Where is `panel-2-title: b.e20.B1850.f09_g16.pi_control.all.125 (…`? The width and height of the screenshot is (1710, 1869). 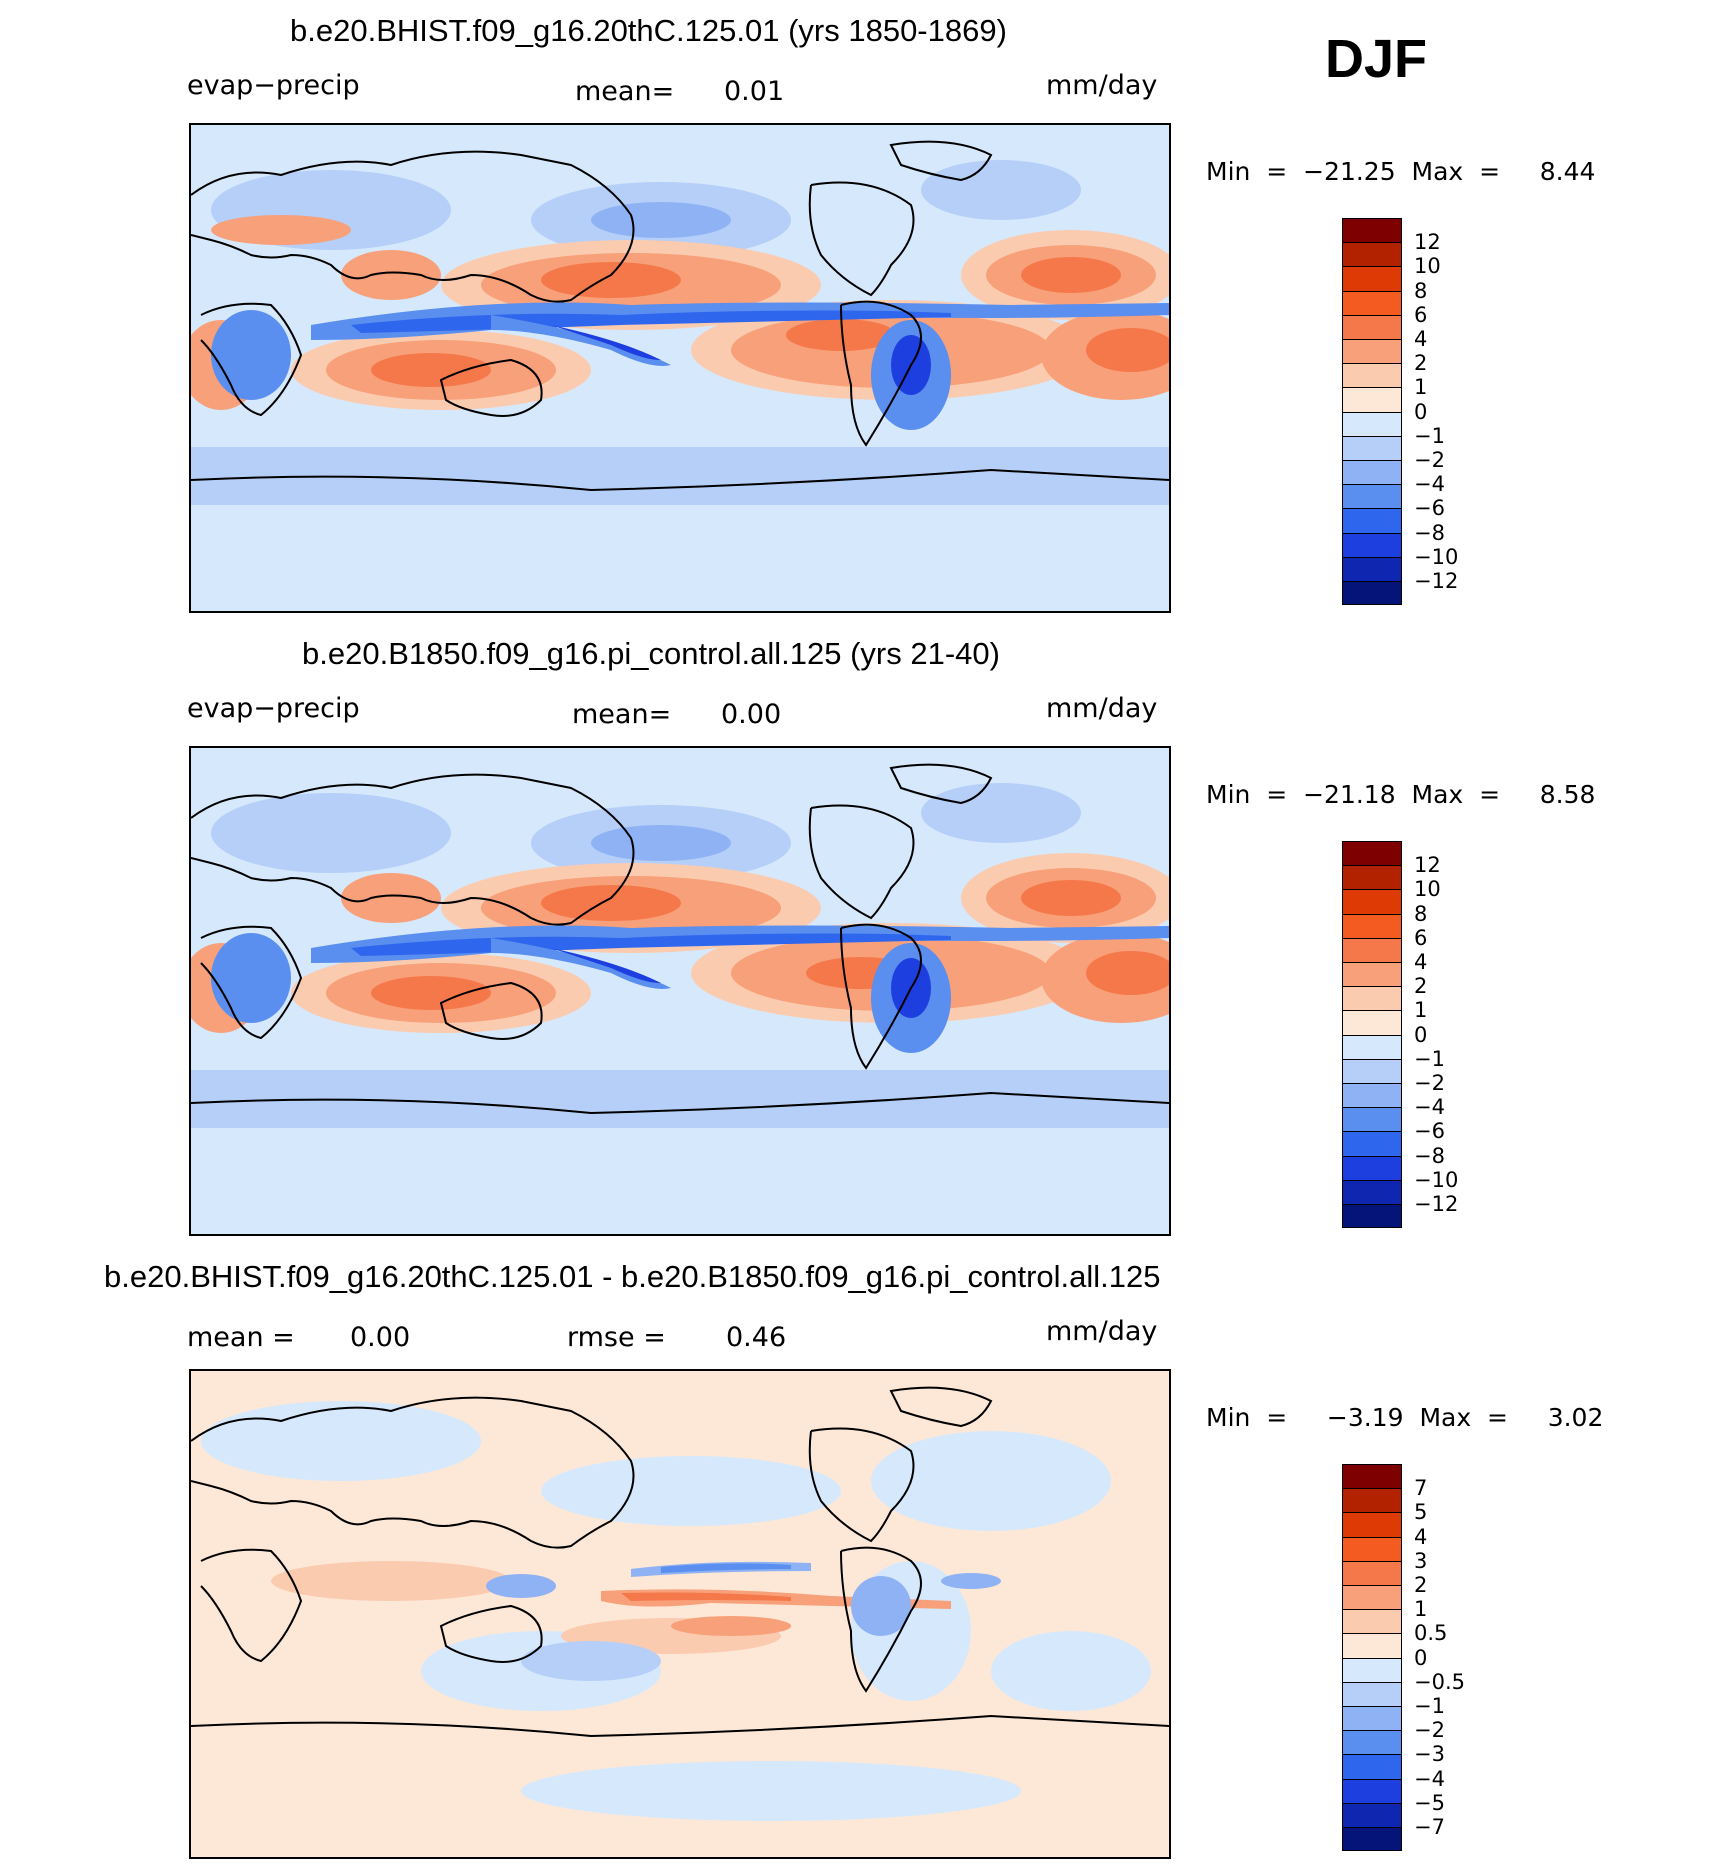
panel-2-title: b.e20.B1850.f09_g16.pi_control.all.125 (… is located at coordinates (651, 653).